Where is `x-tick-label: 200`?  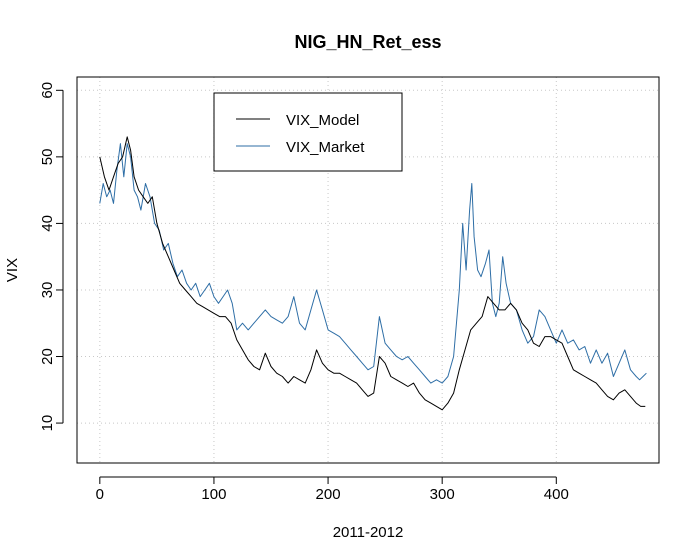 x-tick-label: 200 is located at coordinates (328, 494).